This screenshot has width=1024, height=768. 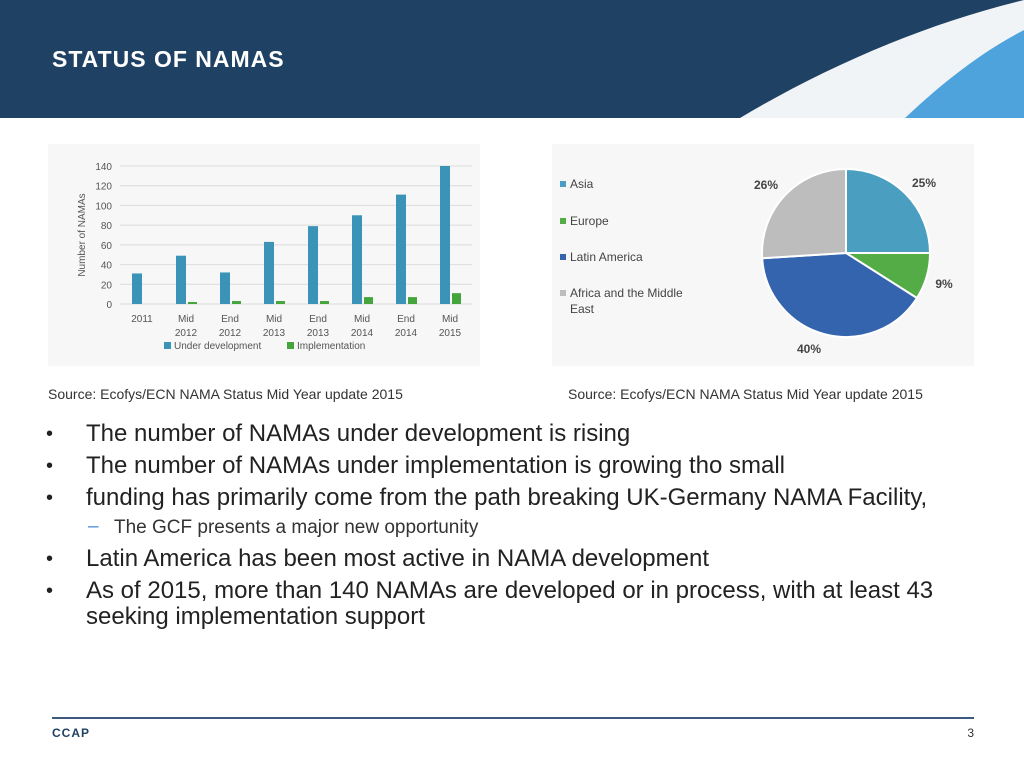 What do you see at coordinates (924, 183) in the screenshot?
I see `pie-percent-label: 25%` at bounding box center [924, 183].